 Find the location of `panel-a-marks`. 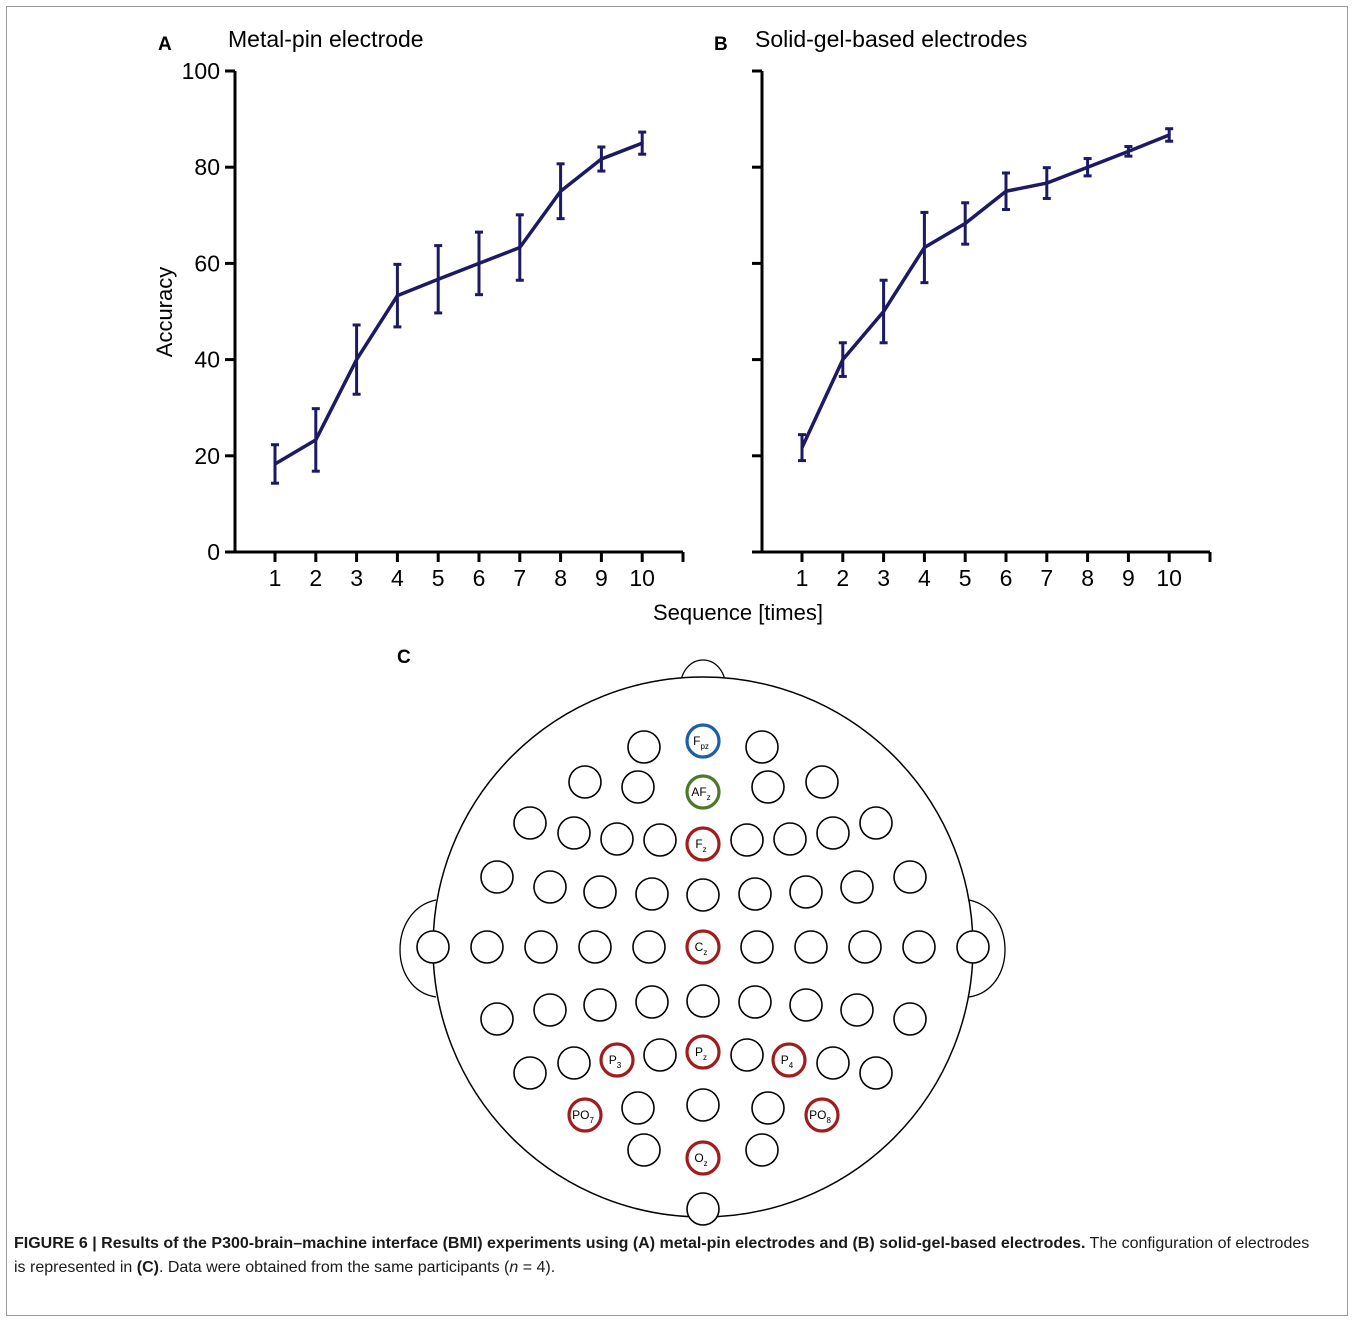

panel-a-marks is located at coordinates (459, 307).